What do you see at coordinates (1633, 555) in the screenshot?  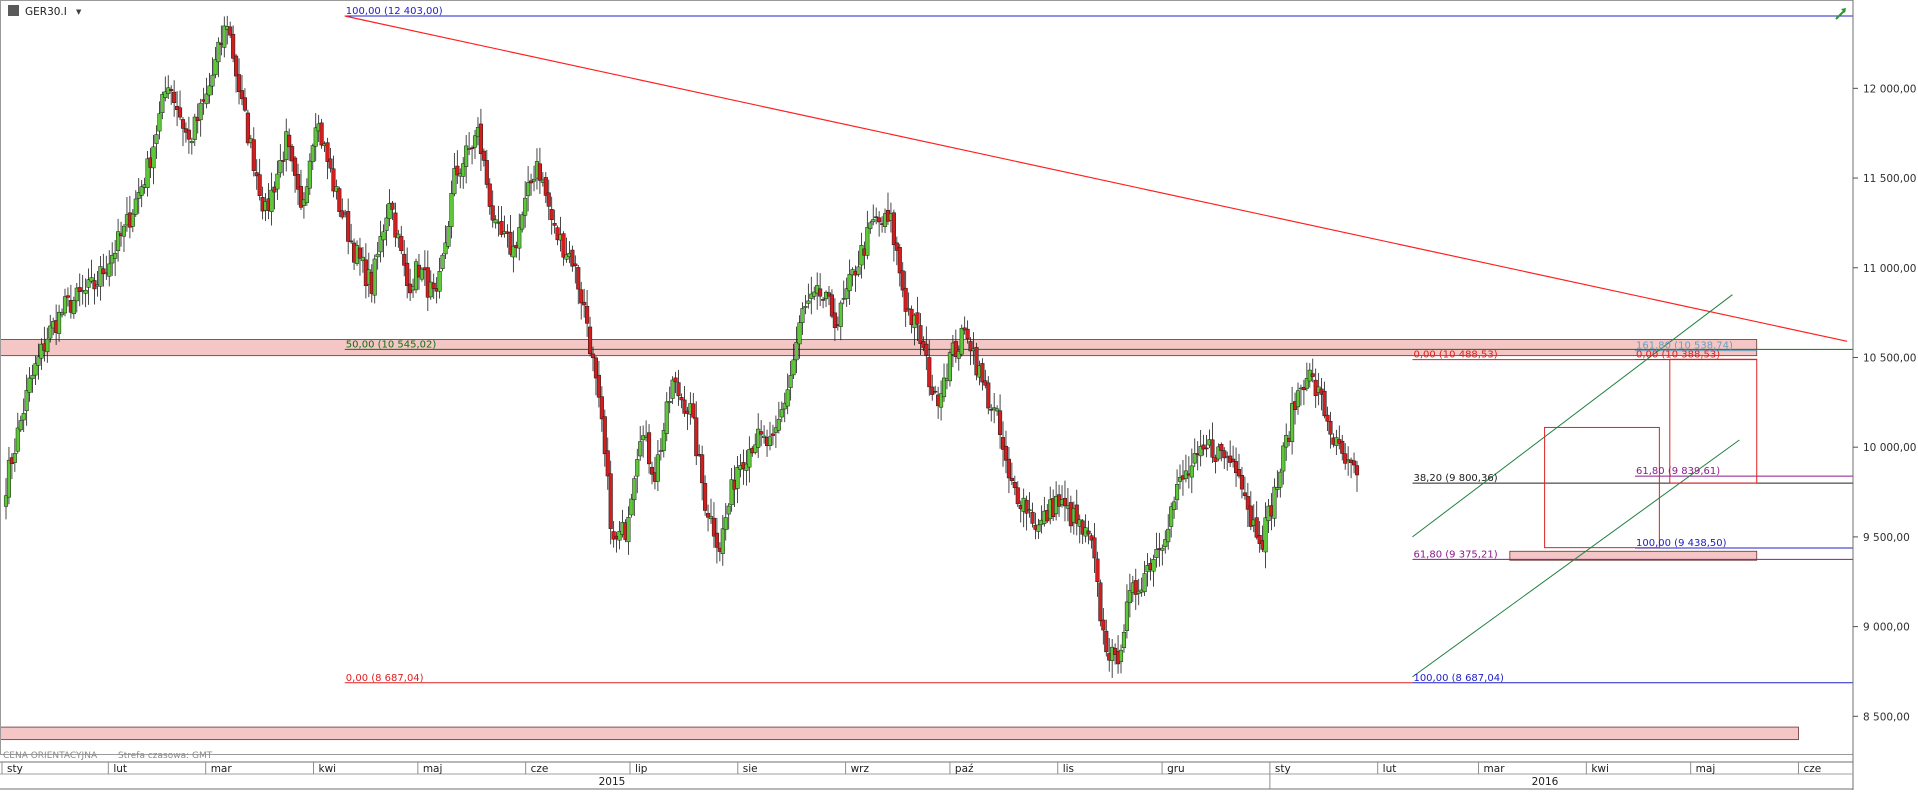 I see `support-zone` at bounding box center [1633, 555].